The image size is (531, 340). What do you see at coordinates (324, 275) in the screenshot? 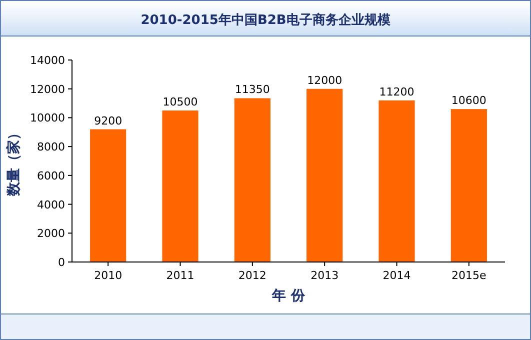
I see `x-tick-label: 2013` at bounding box center [324, 275].